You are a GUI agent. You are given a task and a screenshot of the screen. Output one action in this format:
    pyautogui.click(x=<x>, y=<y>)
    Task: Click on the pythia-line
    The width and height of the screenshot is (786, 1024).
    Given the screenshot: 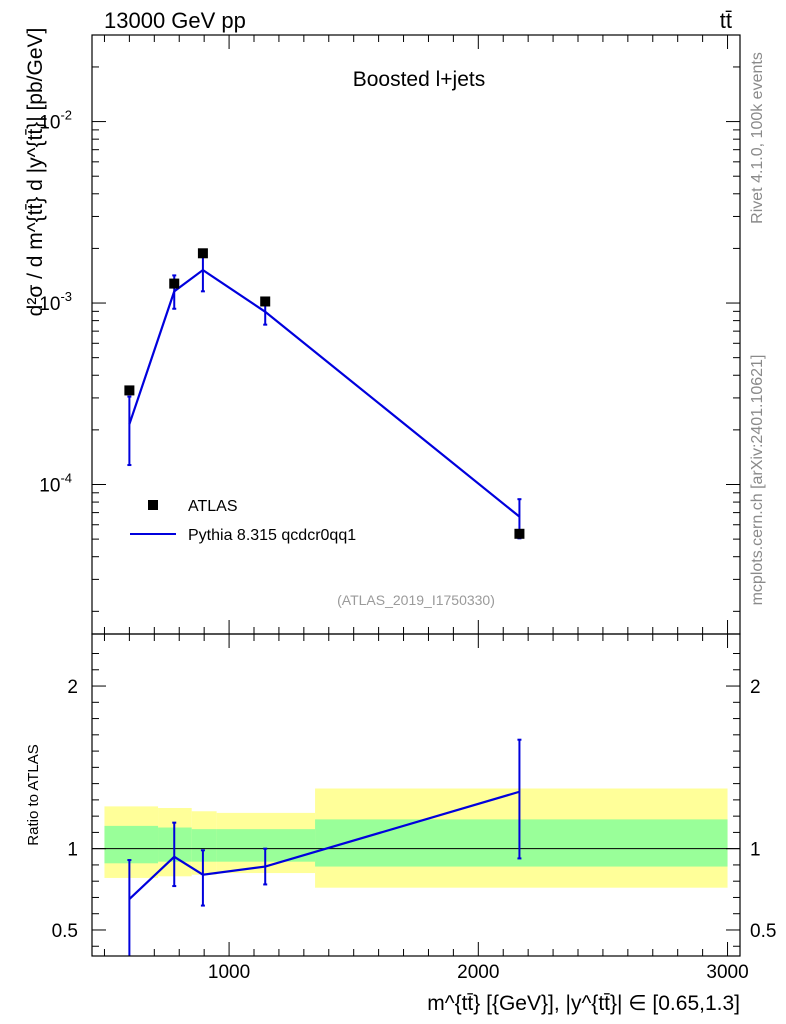 What is the action you would take?
    pyautogui.click(x=324, y=393)
    